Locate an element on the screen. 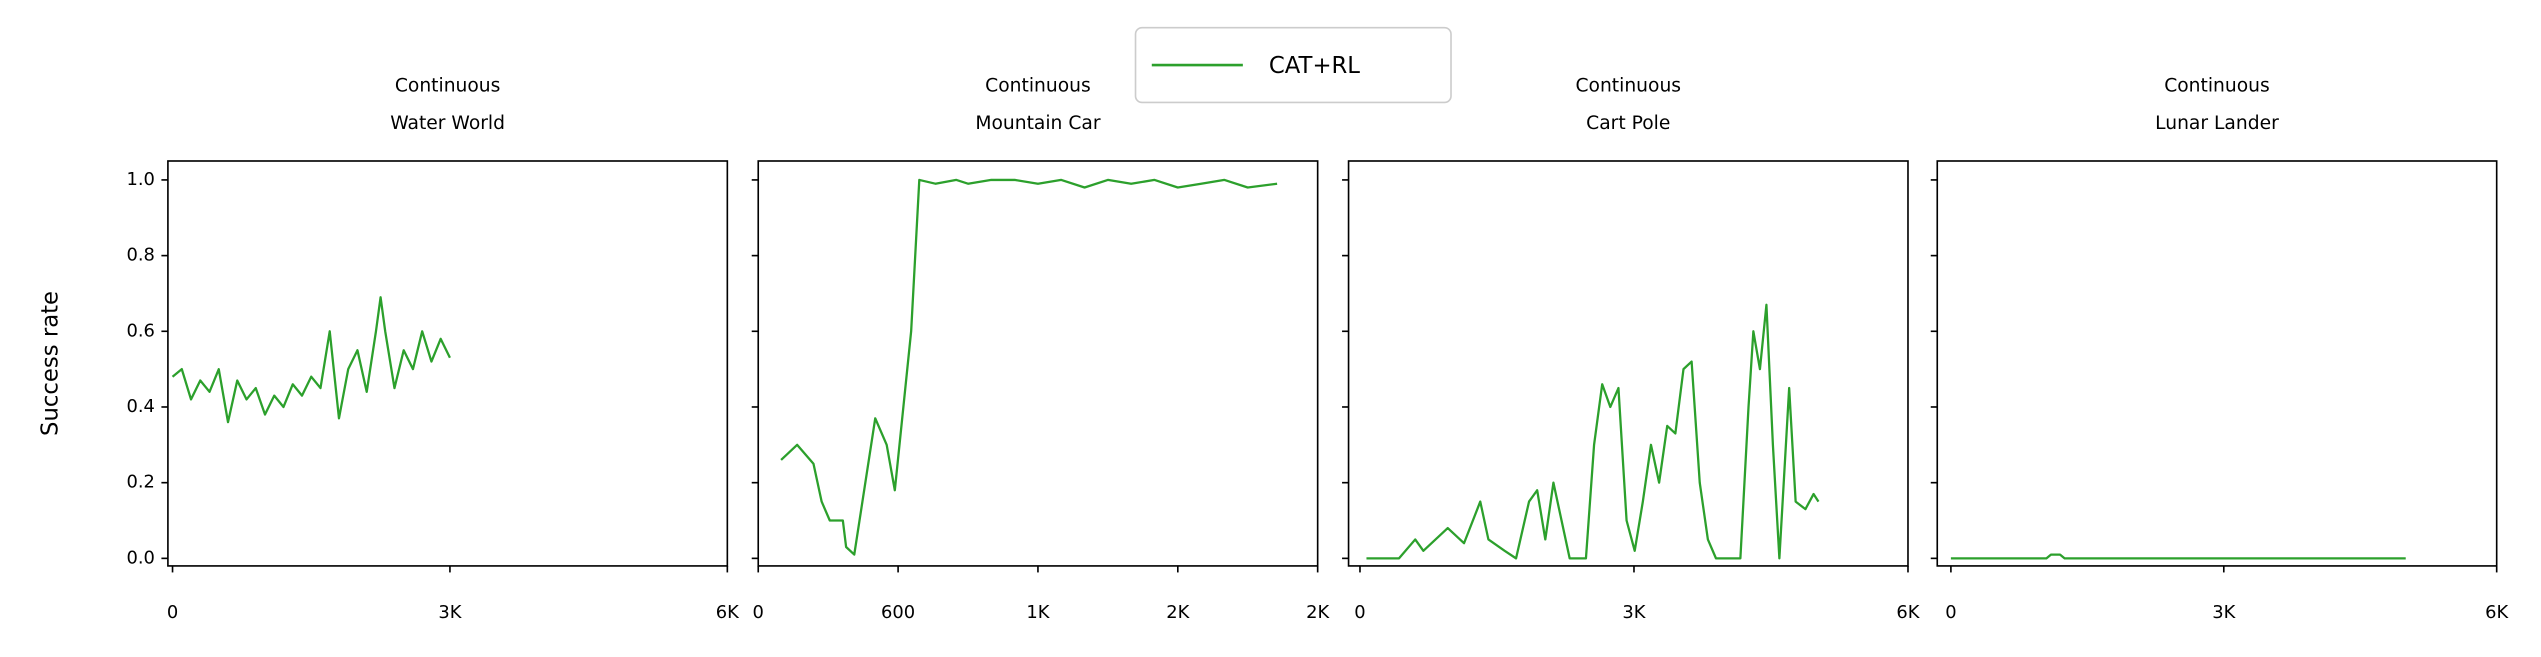  legend-box is located at coordinates (1293, 65).